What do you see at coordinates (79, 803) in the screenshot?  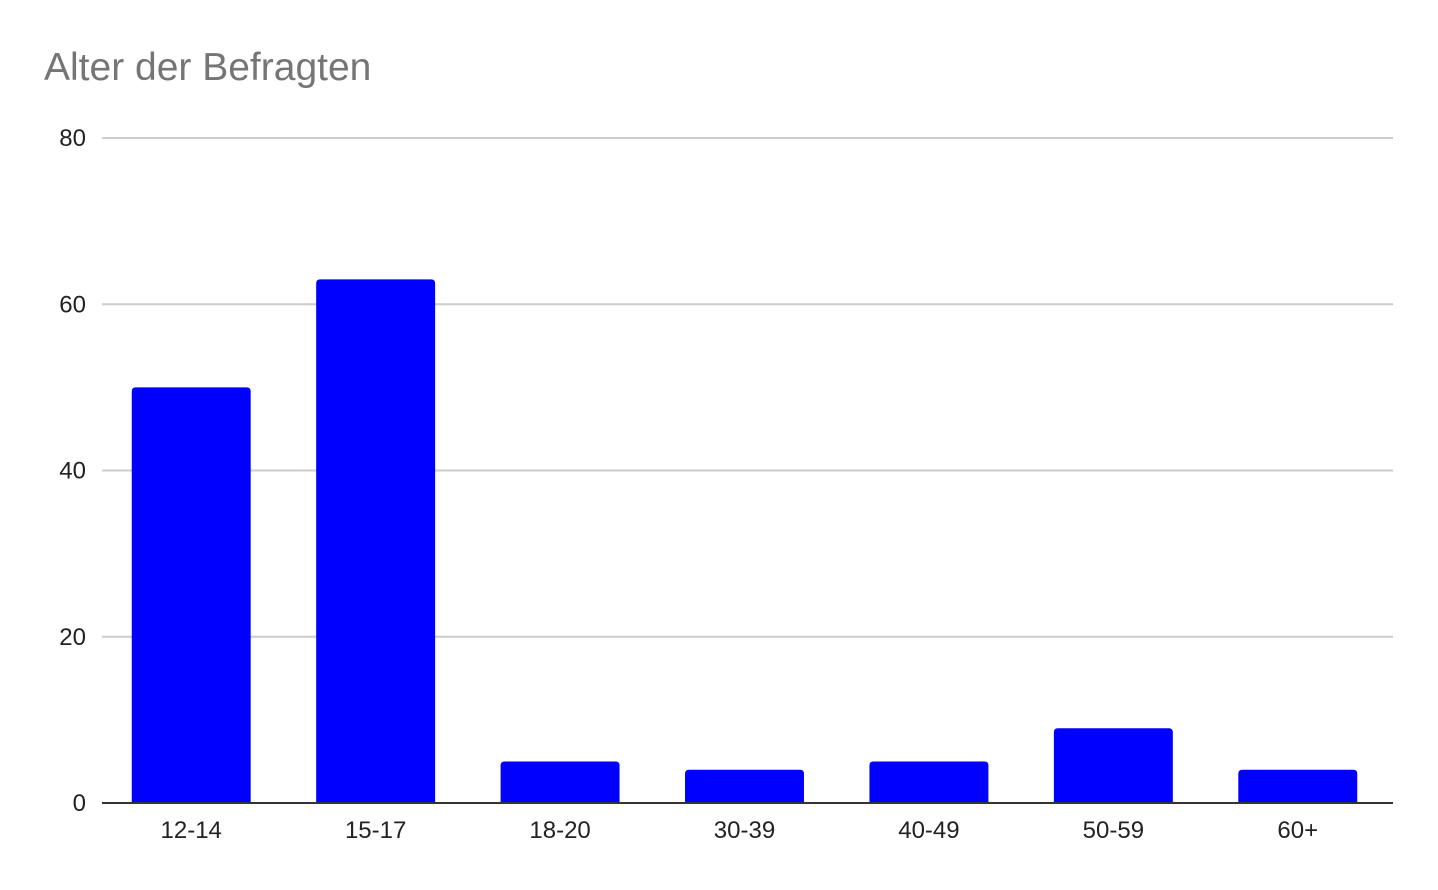 I see `y-tick-label: 0` at bounding box center [79, 803].